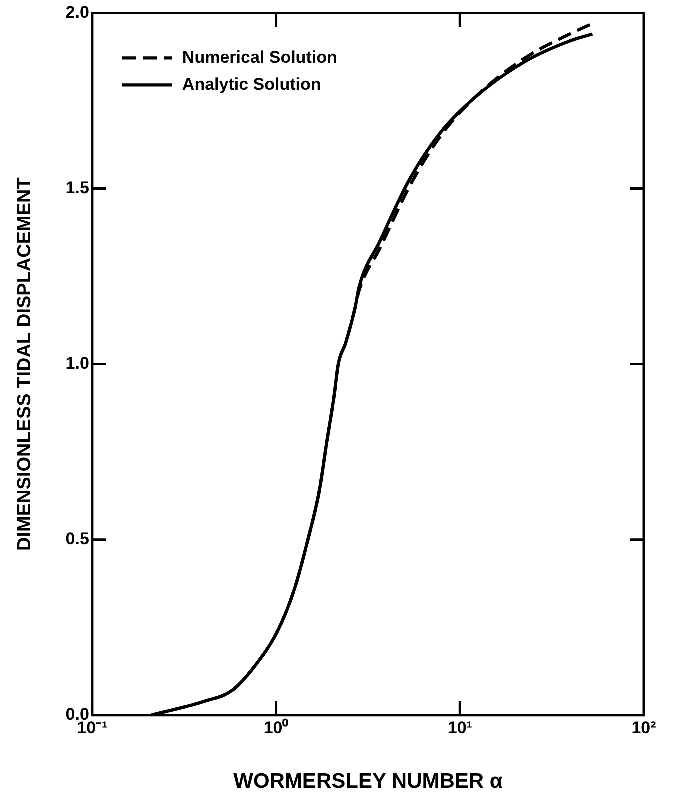  I want to click on y-axis-title: DIMENSIONLESS TIDAL DISPLACEMENT, so click(25, 364).